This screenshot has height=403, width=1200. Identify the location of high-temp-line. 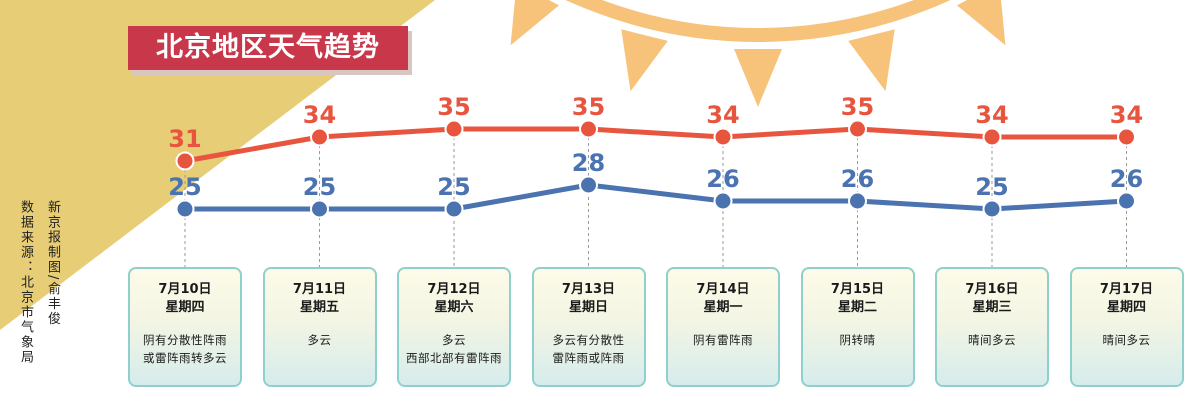
(655, 145).